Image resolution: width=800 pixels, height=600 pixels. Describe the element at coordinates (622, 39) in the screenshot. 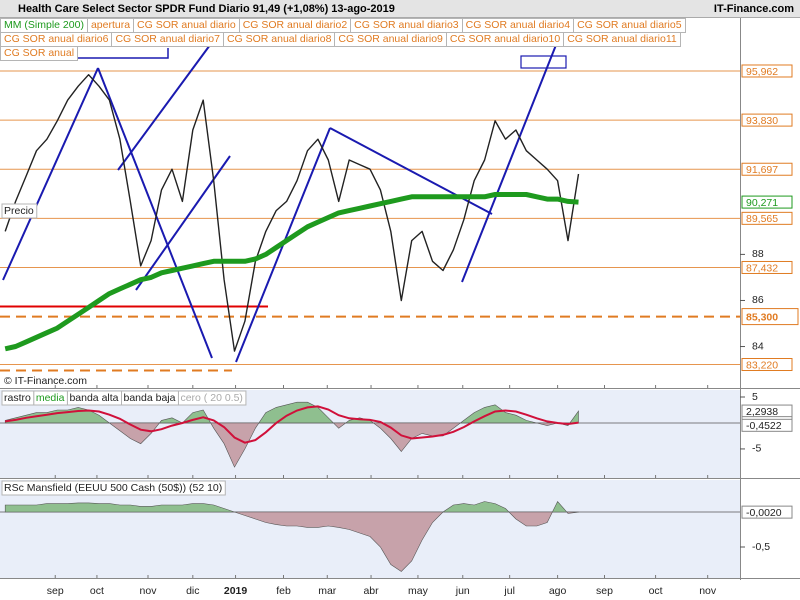

I see `tab: CG SOR anual diario11` at that location.